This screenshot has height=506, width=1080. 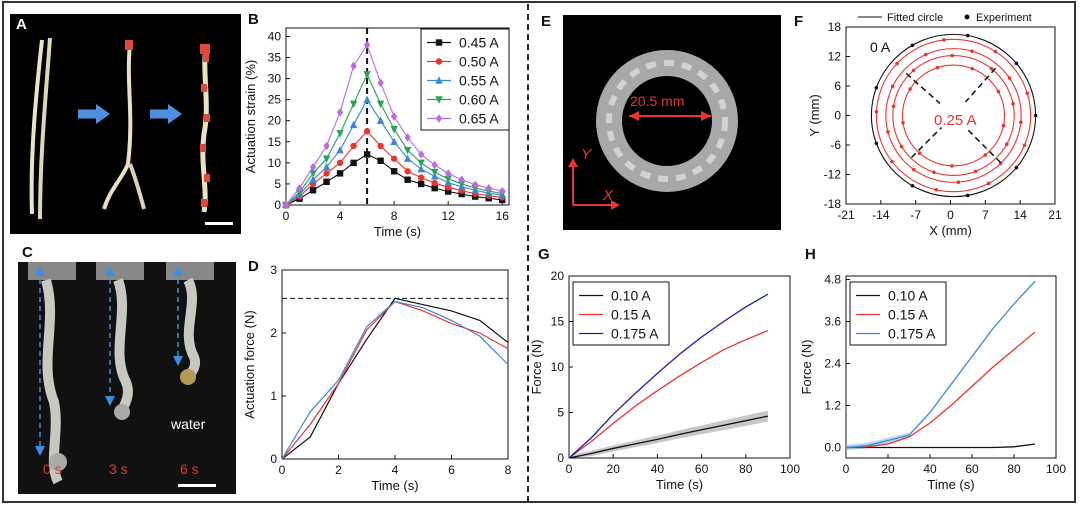 What do you see at coordinates (544, 254) in the screenshot?
I see `panel-label-g: G` at bounding box center [544, 254].